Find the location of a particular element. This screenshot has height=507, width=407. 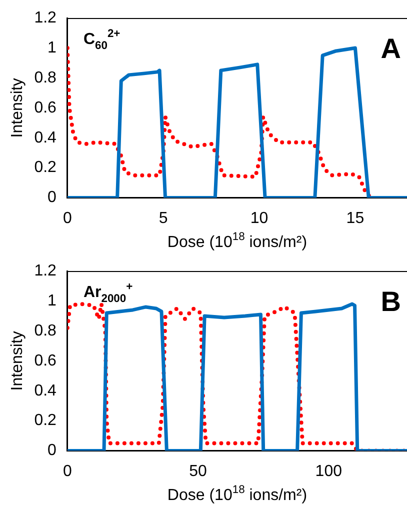

annotation: B is located at coordinates (391, 301).